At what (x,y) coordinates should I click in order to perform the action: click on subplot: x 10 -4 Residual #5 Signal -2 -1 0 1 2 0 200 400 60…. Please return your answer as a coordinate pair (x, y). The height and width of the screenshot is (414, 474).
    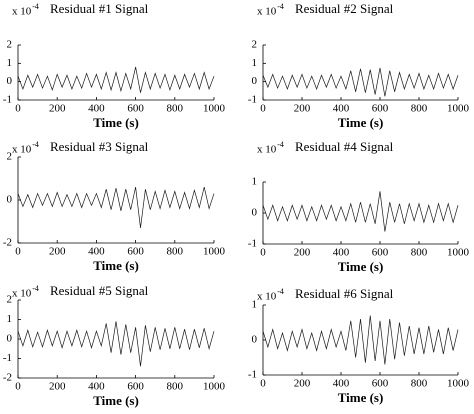
    Looking at the image, I should click on (114, 345).